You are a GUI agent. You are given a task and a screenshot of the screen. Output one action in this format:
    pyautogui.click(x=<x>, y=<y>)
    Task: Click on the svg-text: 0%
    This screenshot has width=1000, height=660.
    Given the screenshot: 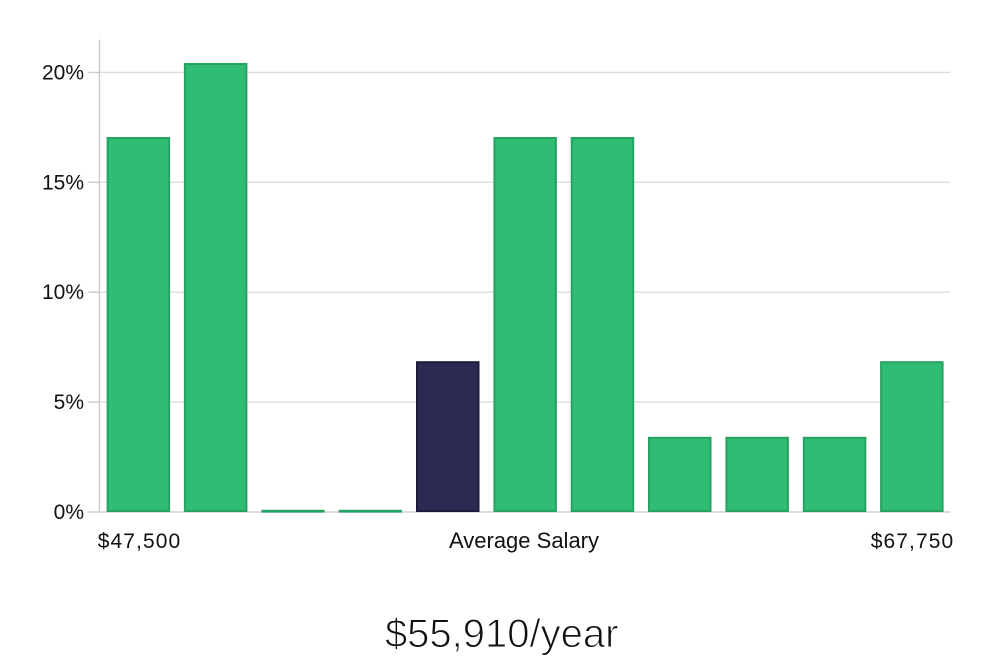 What is the action you would take?
    pyautogui.click(x=69, y=512)
    